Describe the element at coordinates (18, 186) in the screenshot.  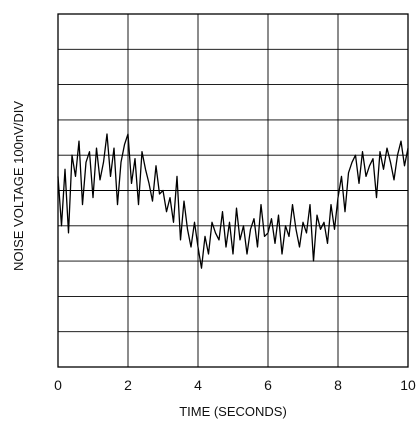
I see `y-axis-label: NOISE VOLTAGE 100nV/DIV` at that location.